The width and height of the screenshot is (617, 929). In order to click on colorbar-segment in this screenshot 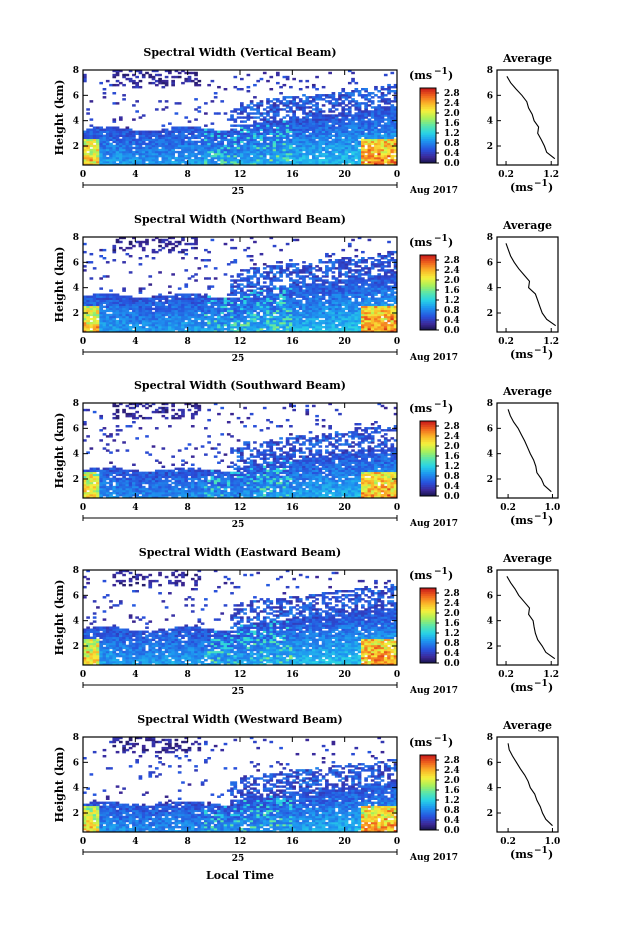, I will do `click(428, 153)`.